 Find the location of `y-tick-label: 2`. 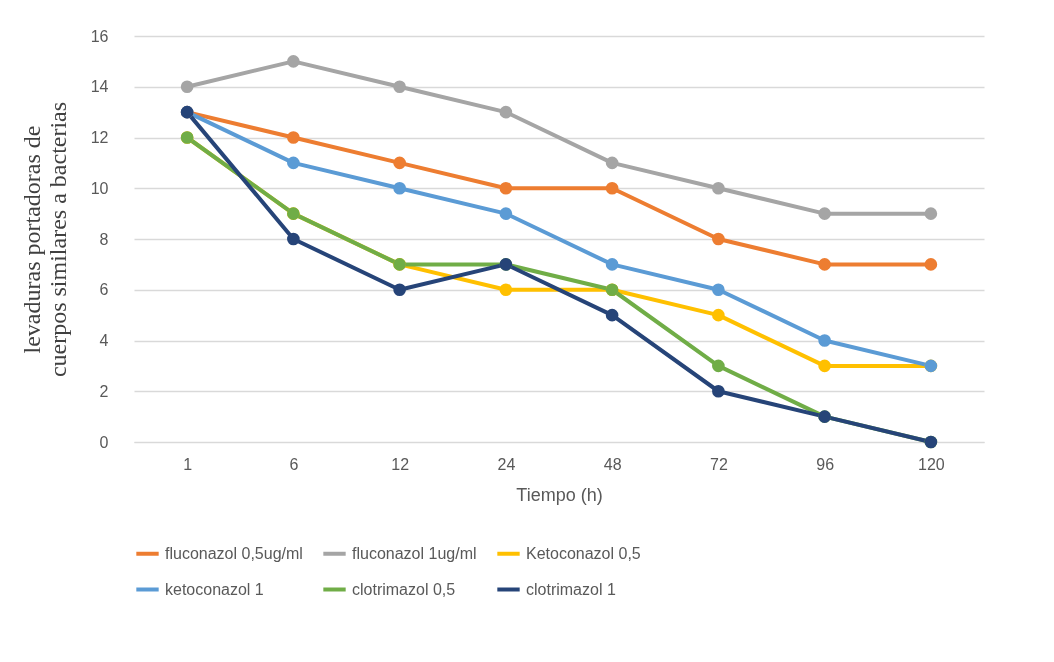

y-tick-label: 2 is located at coordinates (104, 391).